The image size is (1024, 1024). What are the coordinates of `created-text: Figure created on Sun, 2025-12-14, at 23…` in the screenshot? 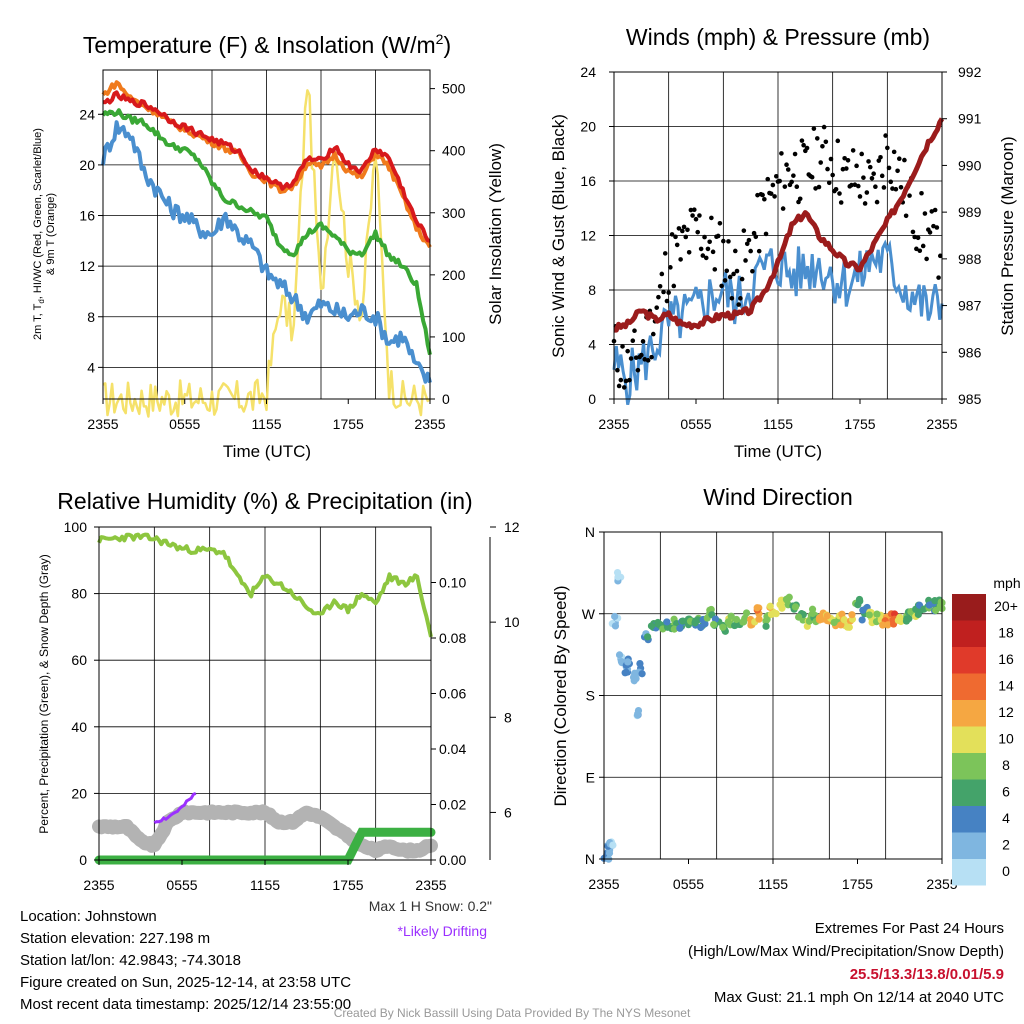 It's located at (186, 982).